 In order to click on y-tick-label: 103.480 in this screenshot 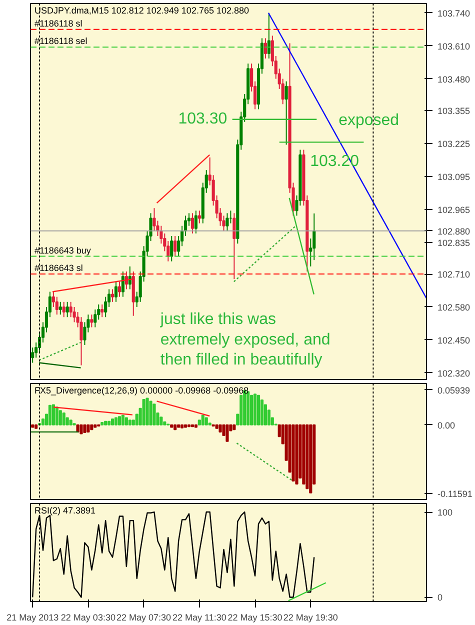, I will do `click(454, 79)`.